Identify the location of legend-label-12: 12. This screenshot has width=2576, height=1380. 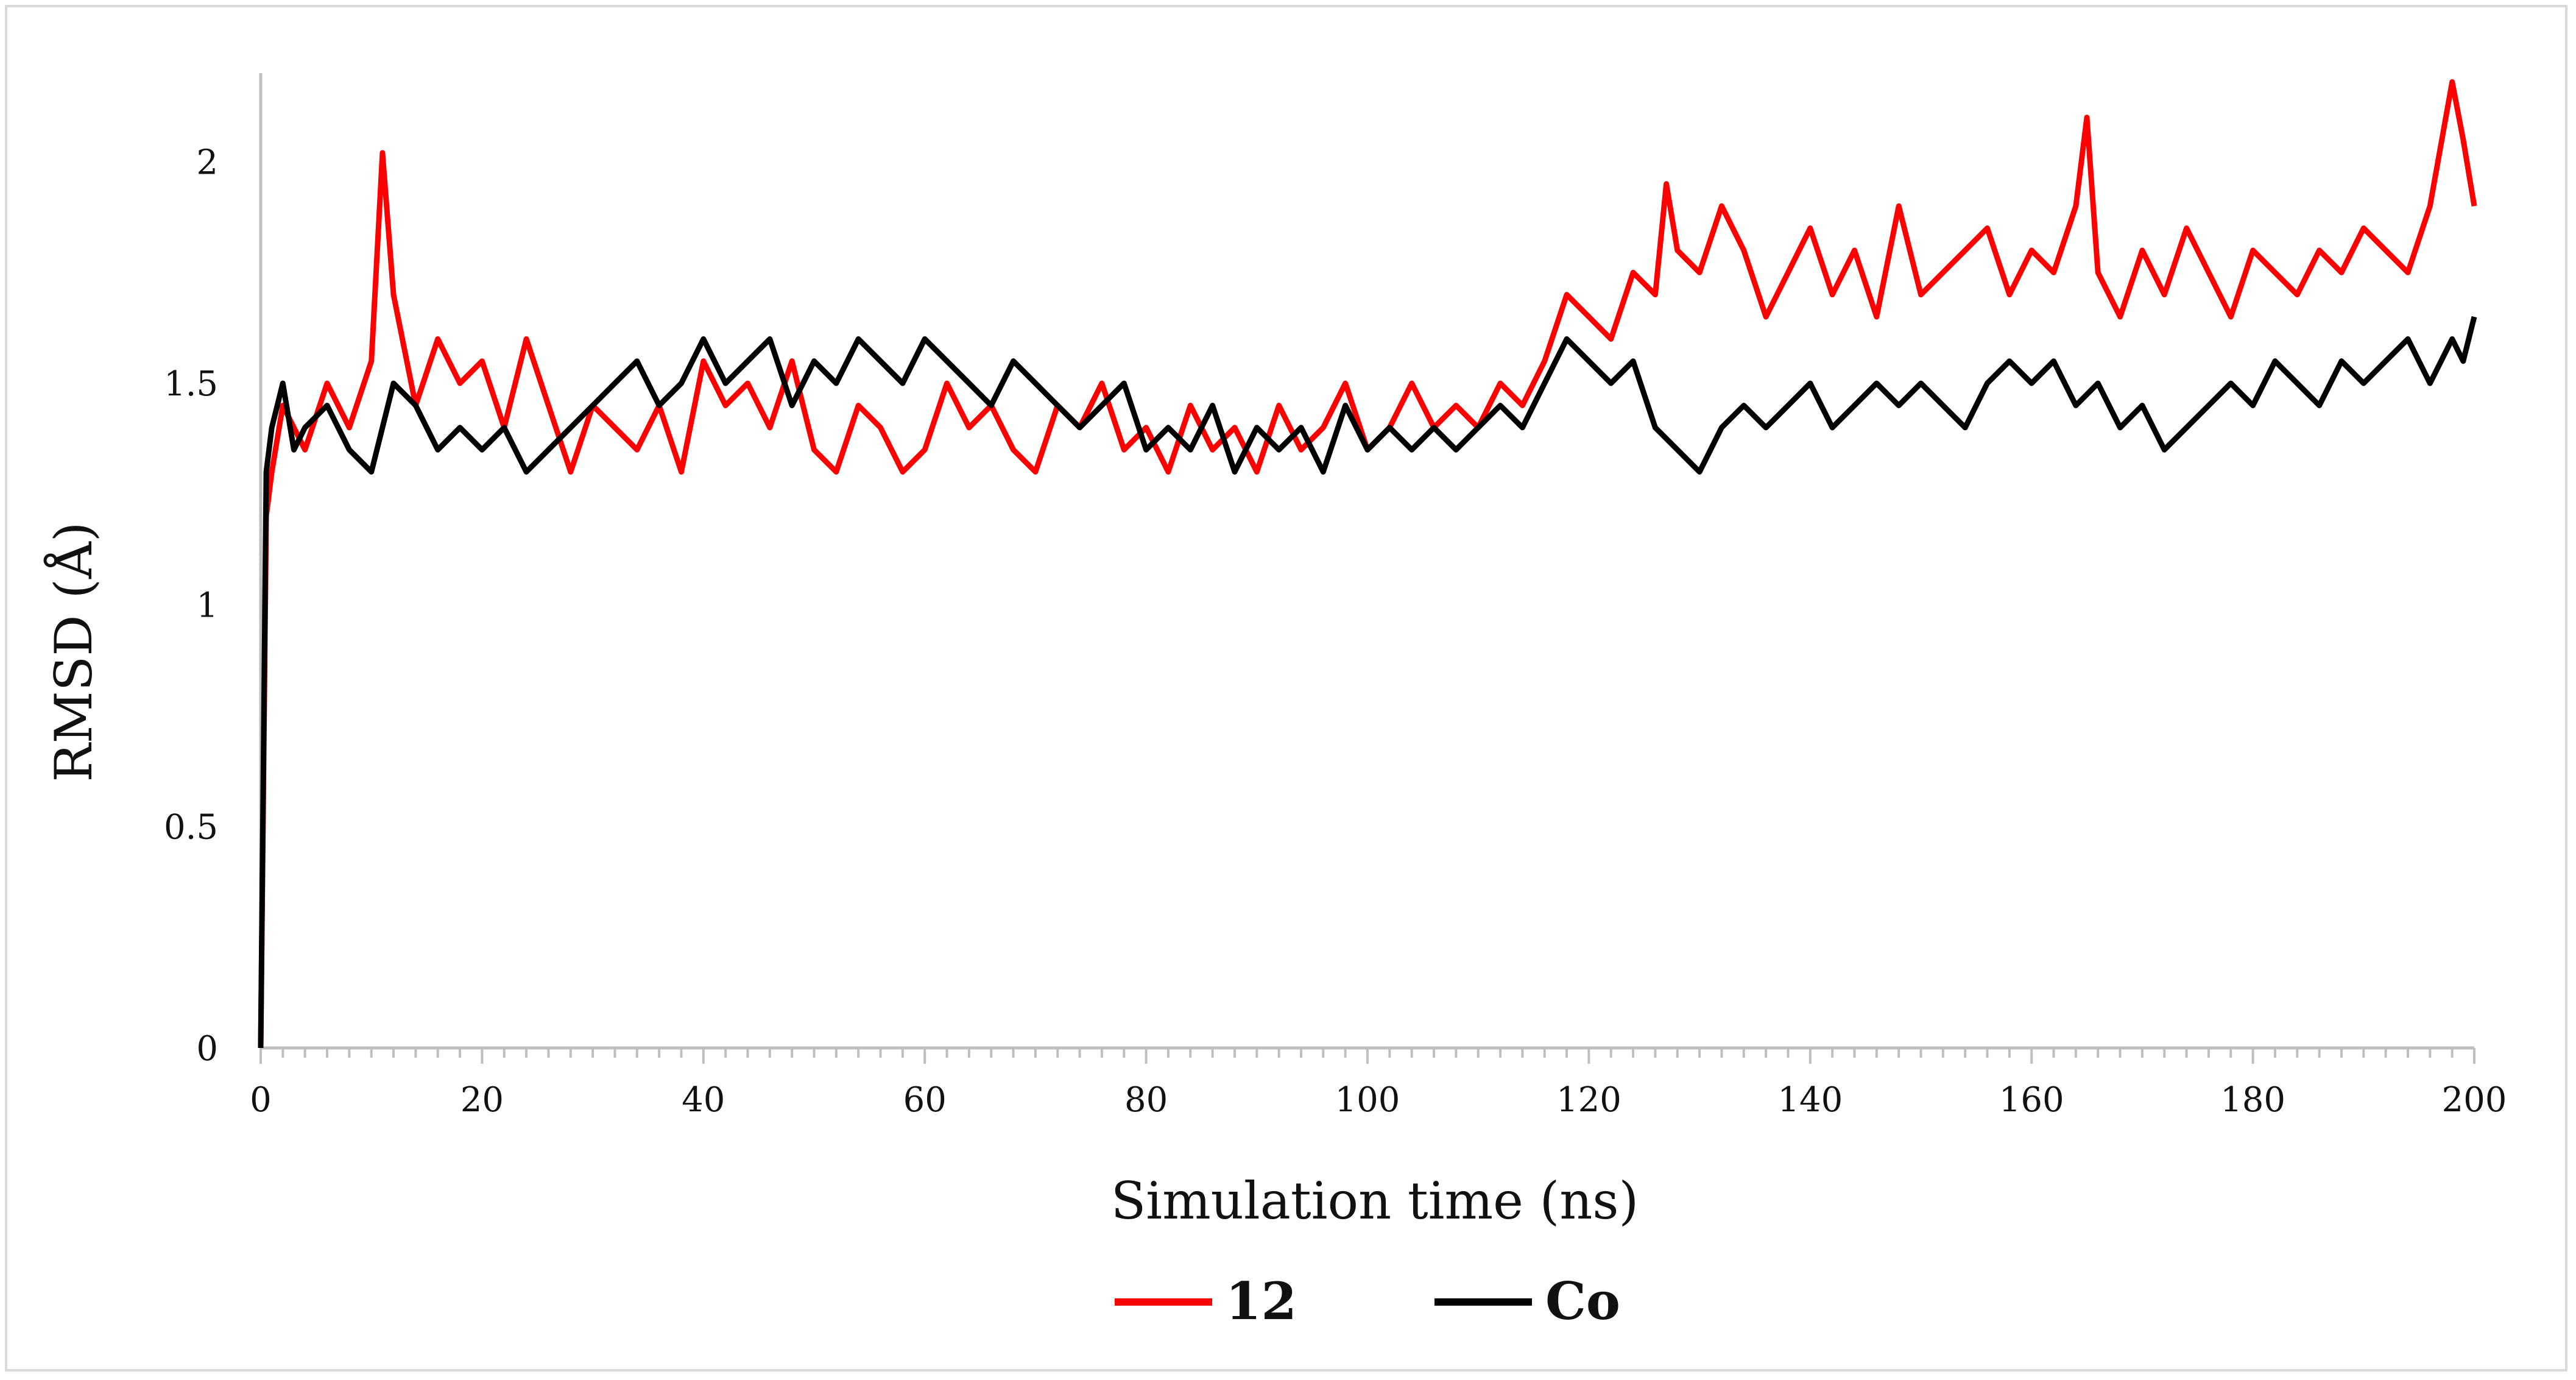
(1261, 1301).